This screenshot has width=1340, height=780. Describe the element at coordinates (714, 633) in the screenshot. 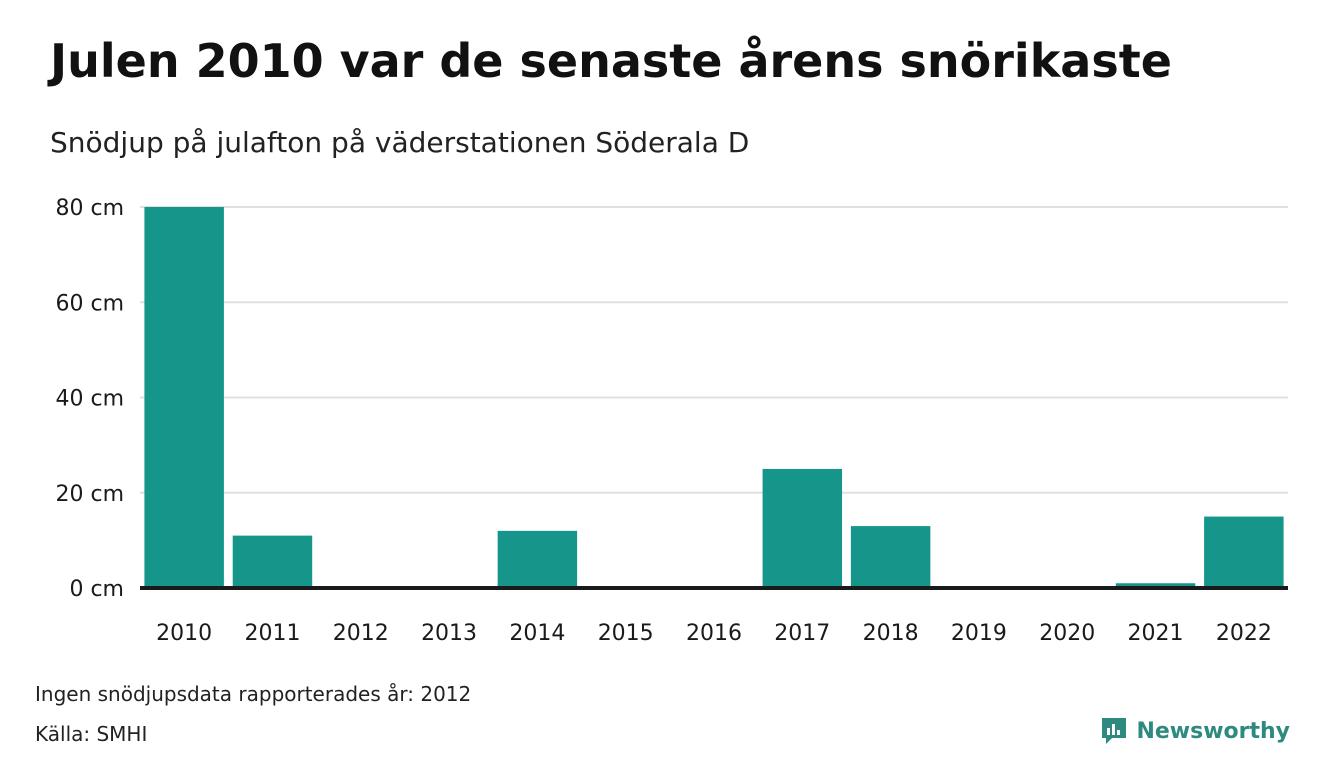

I see `x-tick-label: 2016` at that location.